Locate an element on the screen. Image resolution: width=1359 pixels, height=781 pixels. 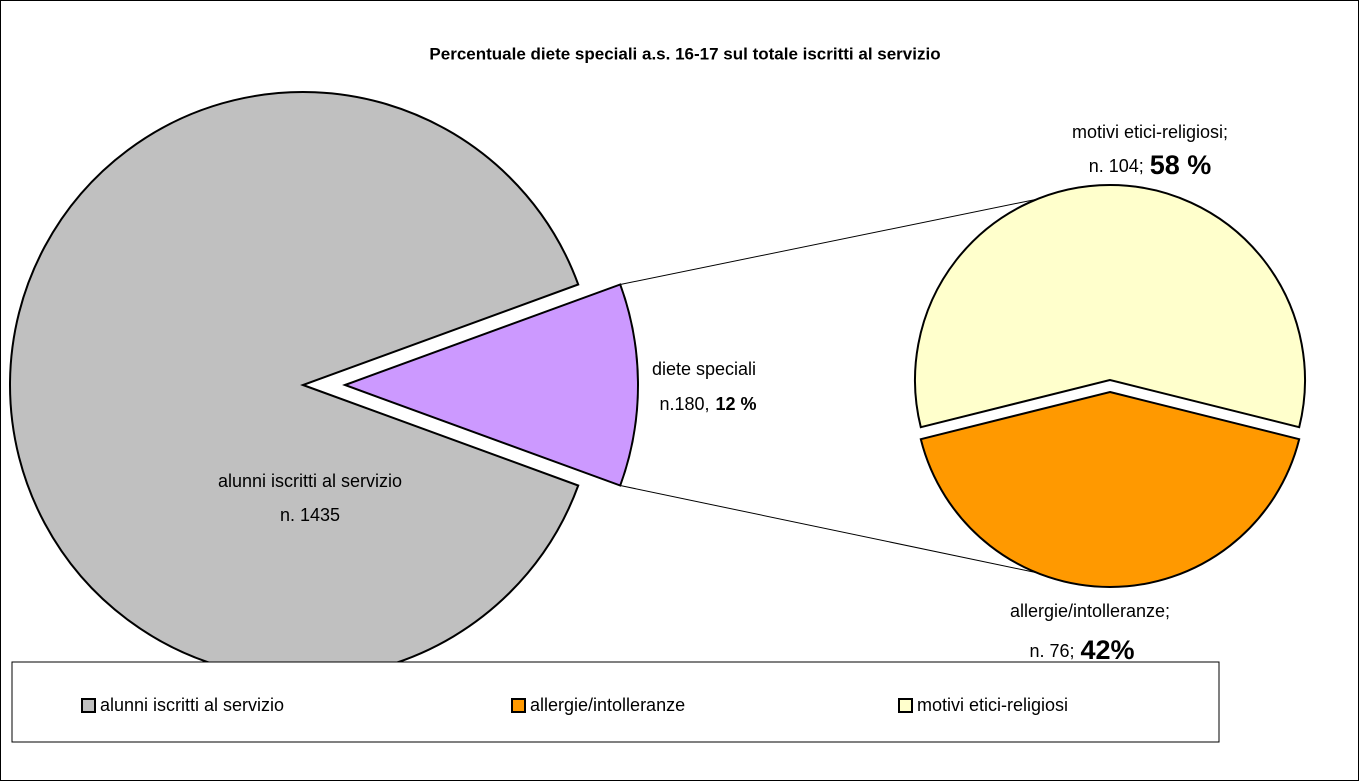
data-label: n. 1435 is located at coordinates (310, 515).